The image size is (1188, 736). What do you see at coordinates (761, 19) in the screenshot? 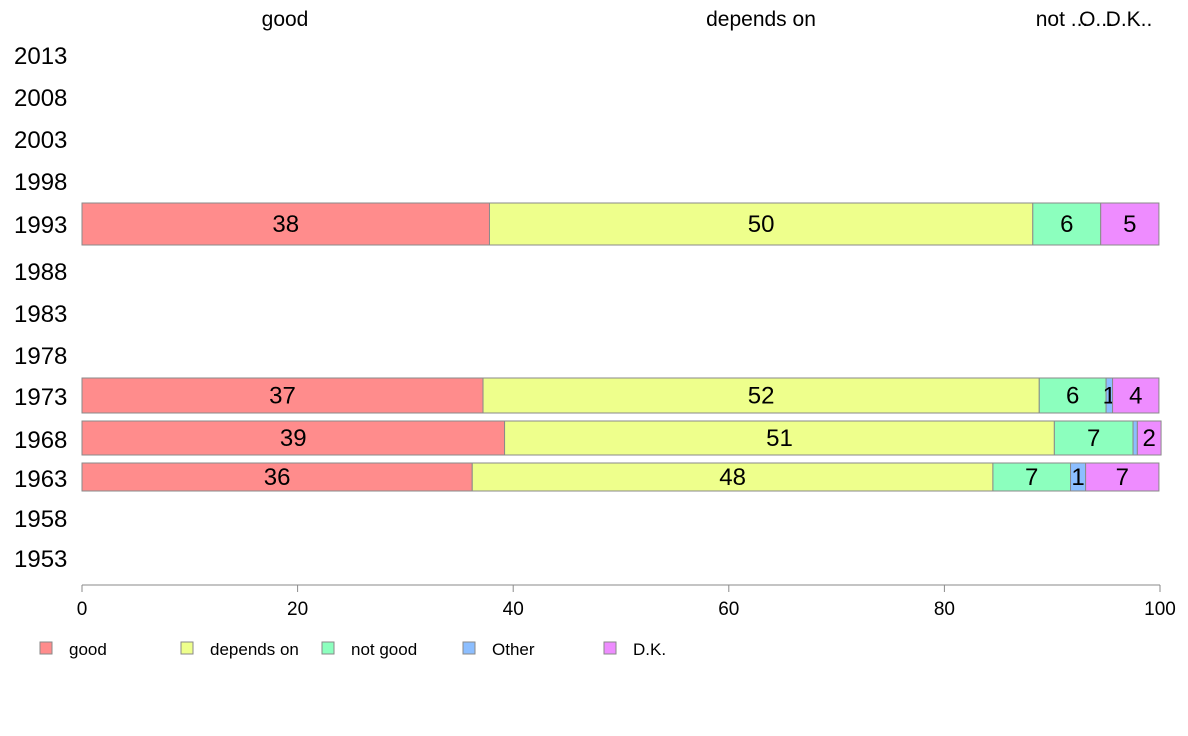
I see `top-label-1: depends on` at bounding box center [761, 19].